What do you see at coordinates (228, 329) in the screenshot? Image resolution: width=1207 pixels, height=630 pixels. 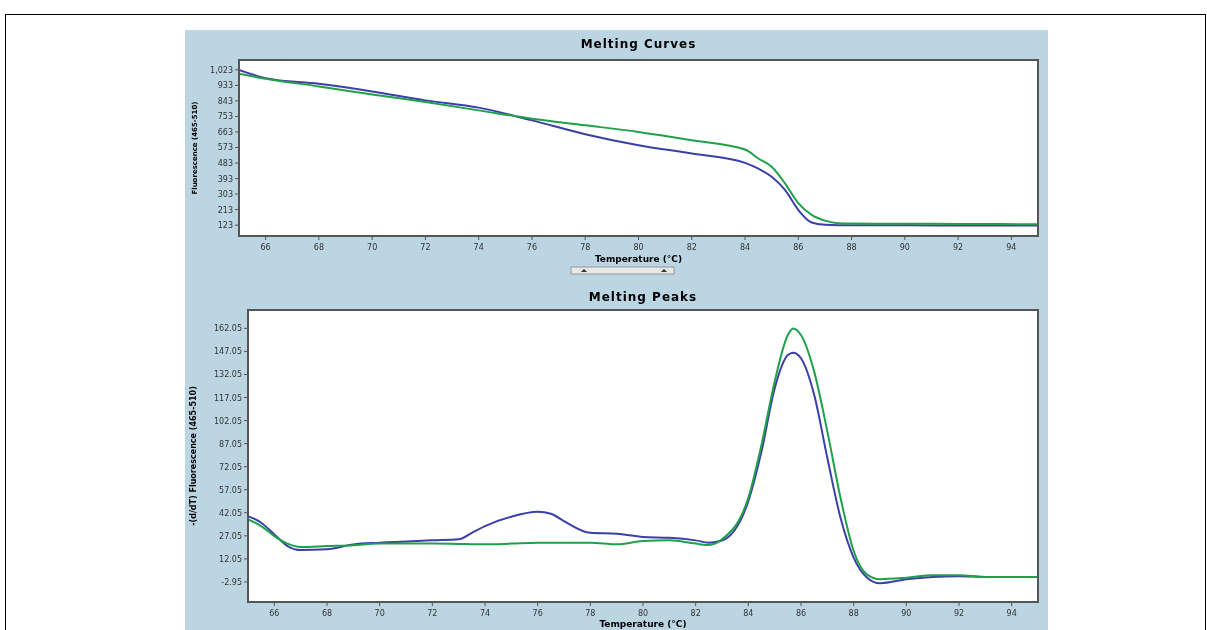 I see `y-tick-label: 162.05` at bounding box center [228, 329].